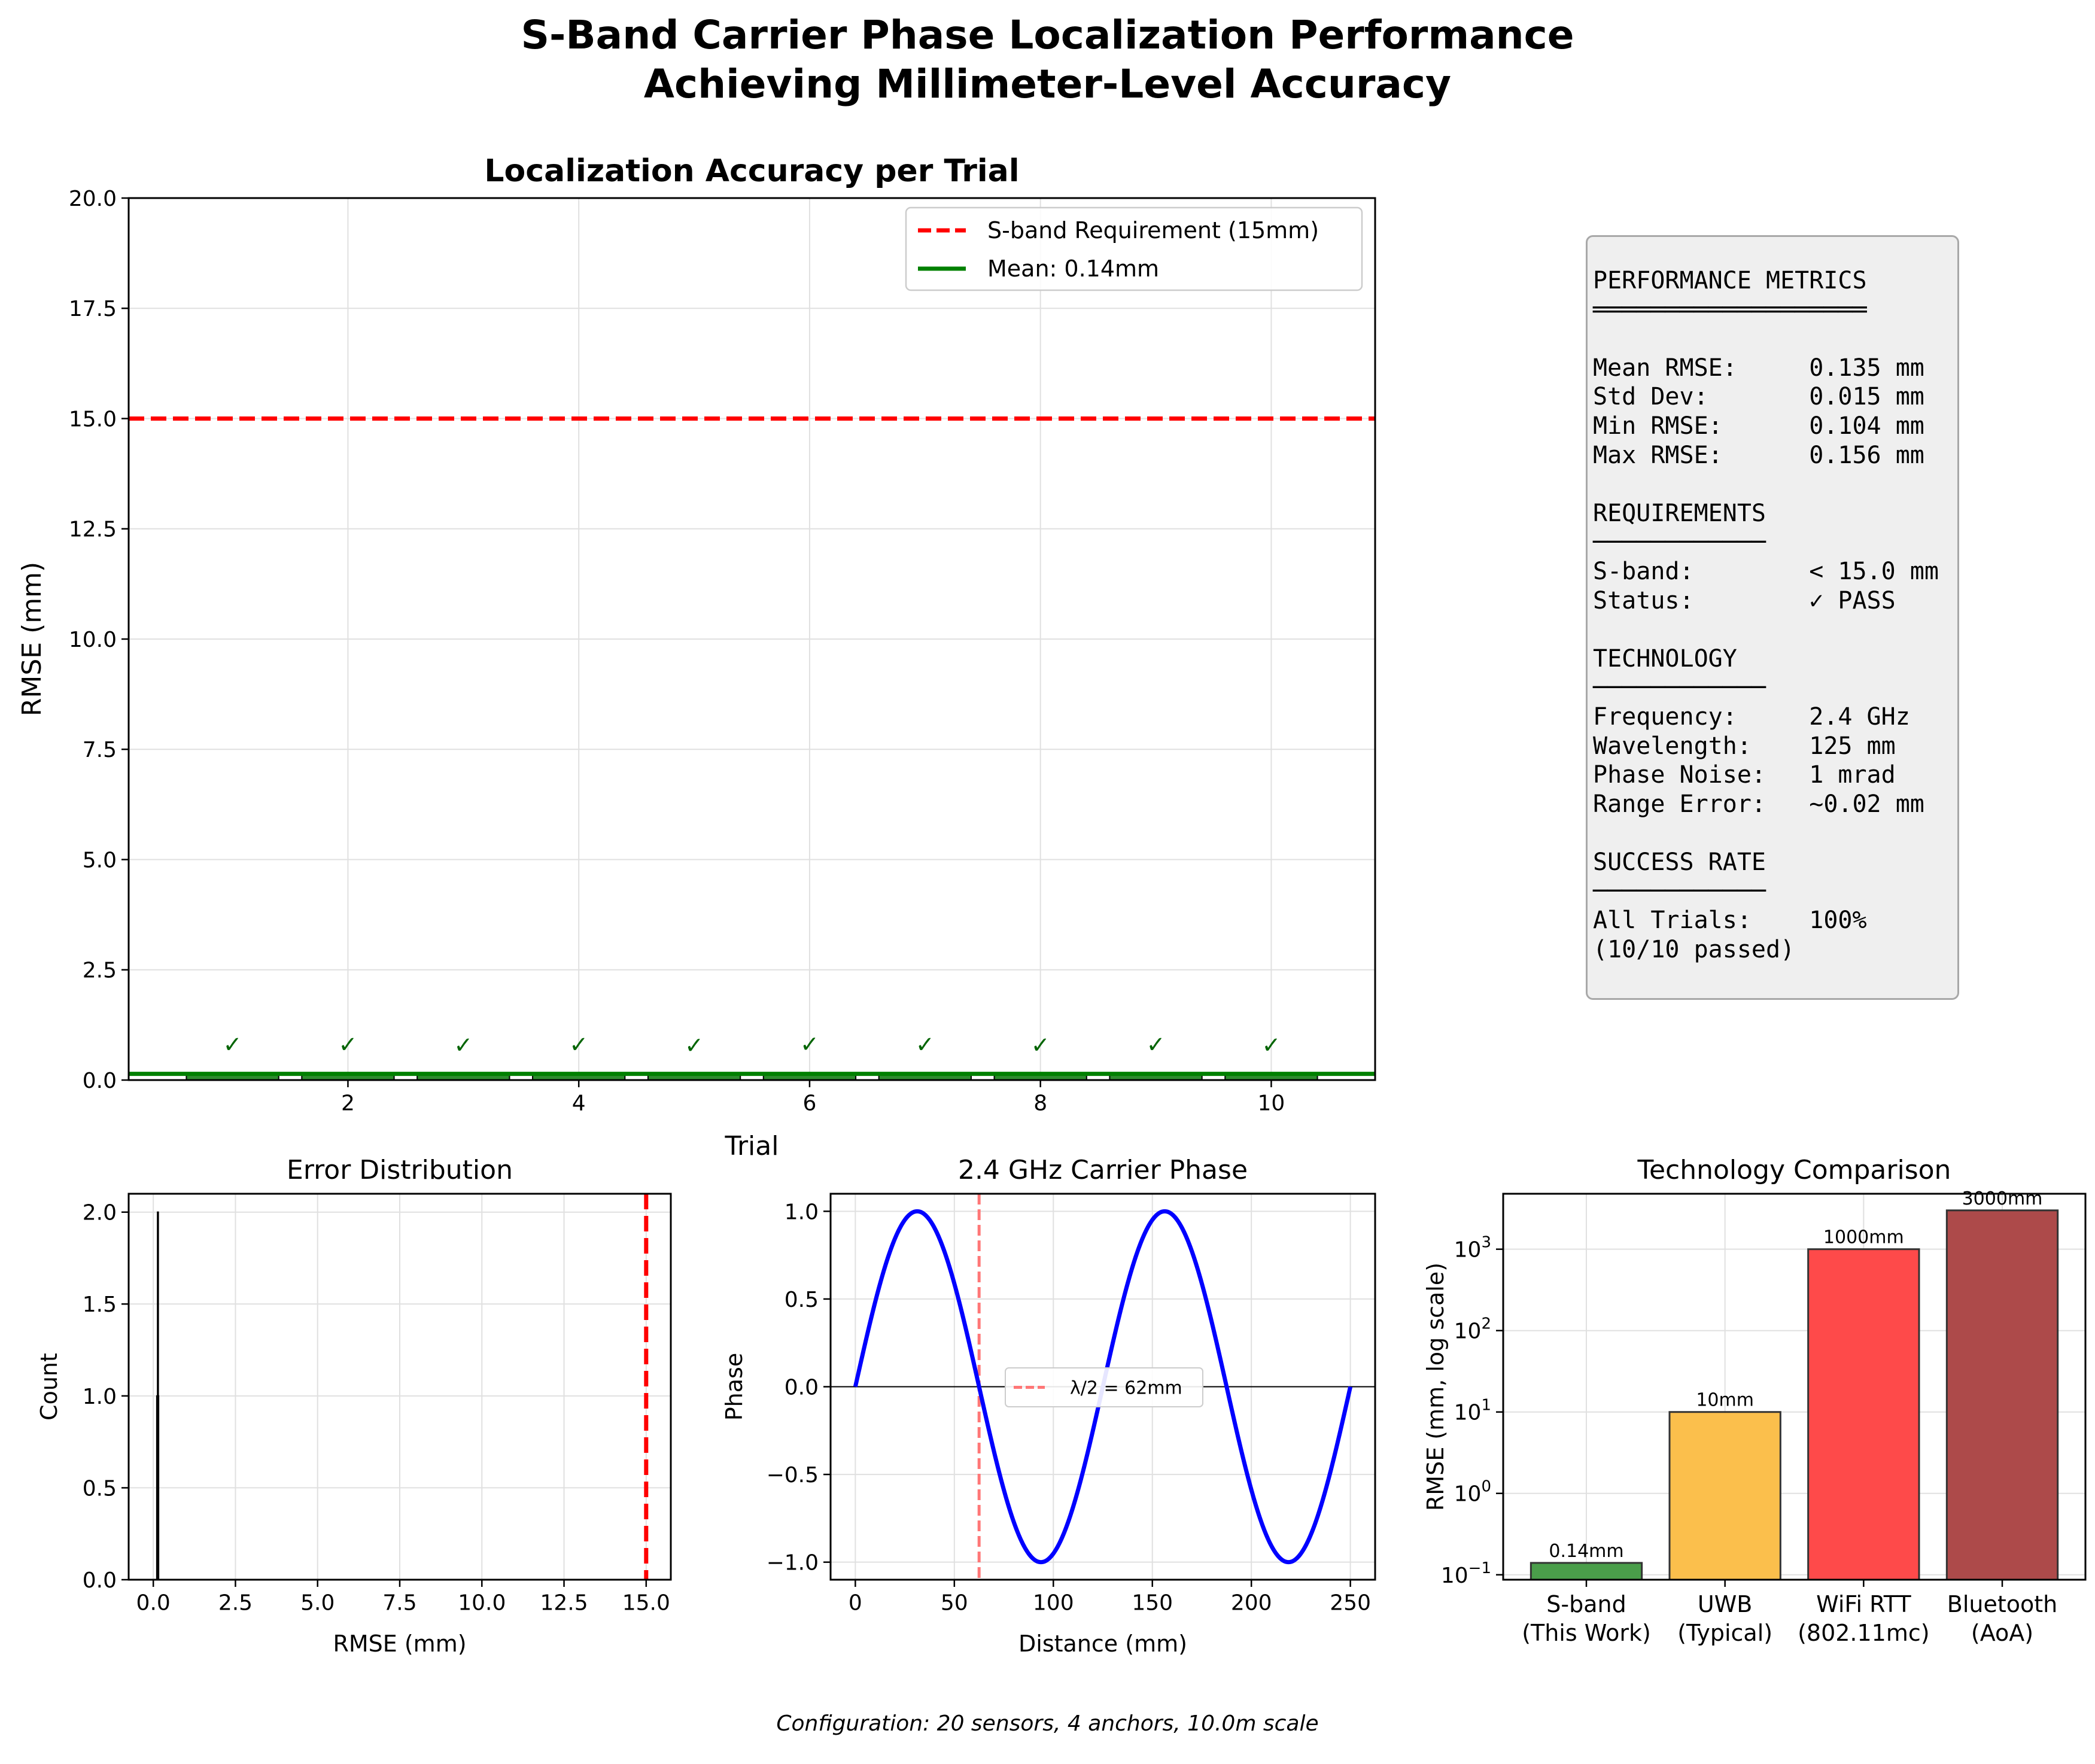 The height and width of the screenshot is (1764, 2095). Describe the element at coordinates (1040, 1103) in the screenshot. I see `trial-x-tick-label: 8` at that location.